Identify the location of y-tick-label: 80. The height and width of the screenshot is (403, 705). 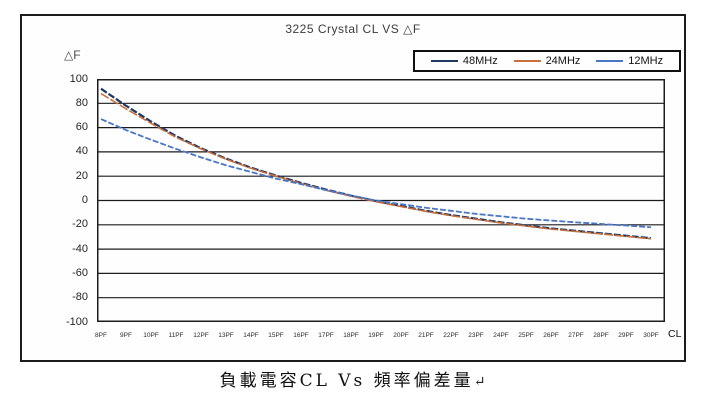
(81, 102).